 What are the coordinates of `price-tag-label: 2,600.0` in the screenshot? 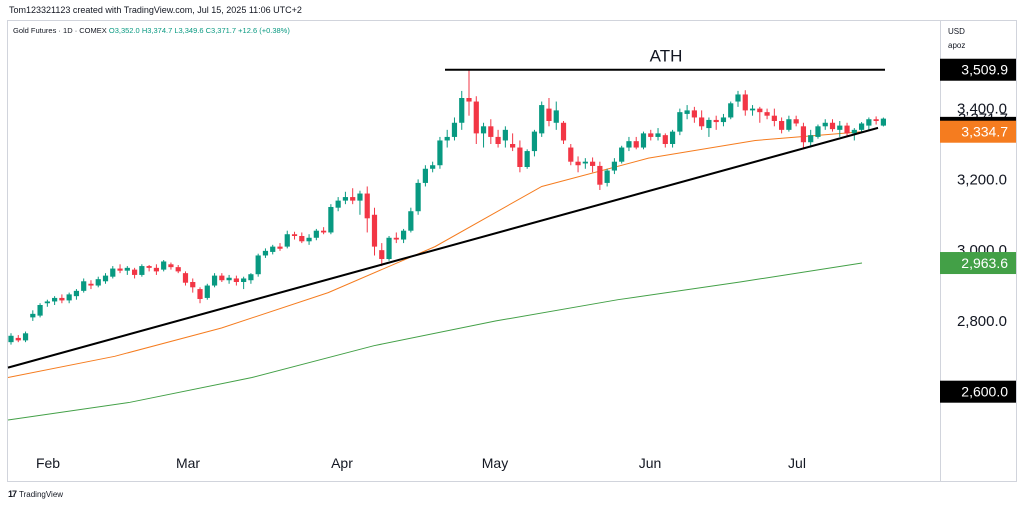 It's located at (984, 392).